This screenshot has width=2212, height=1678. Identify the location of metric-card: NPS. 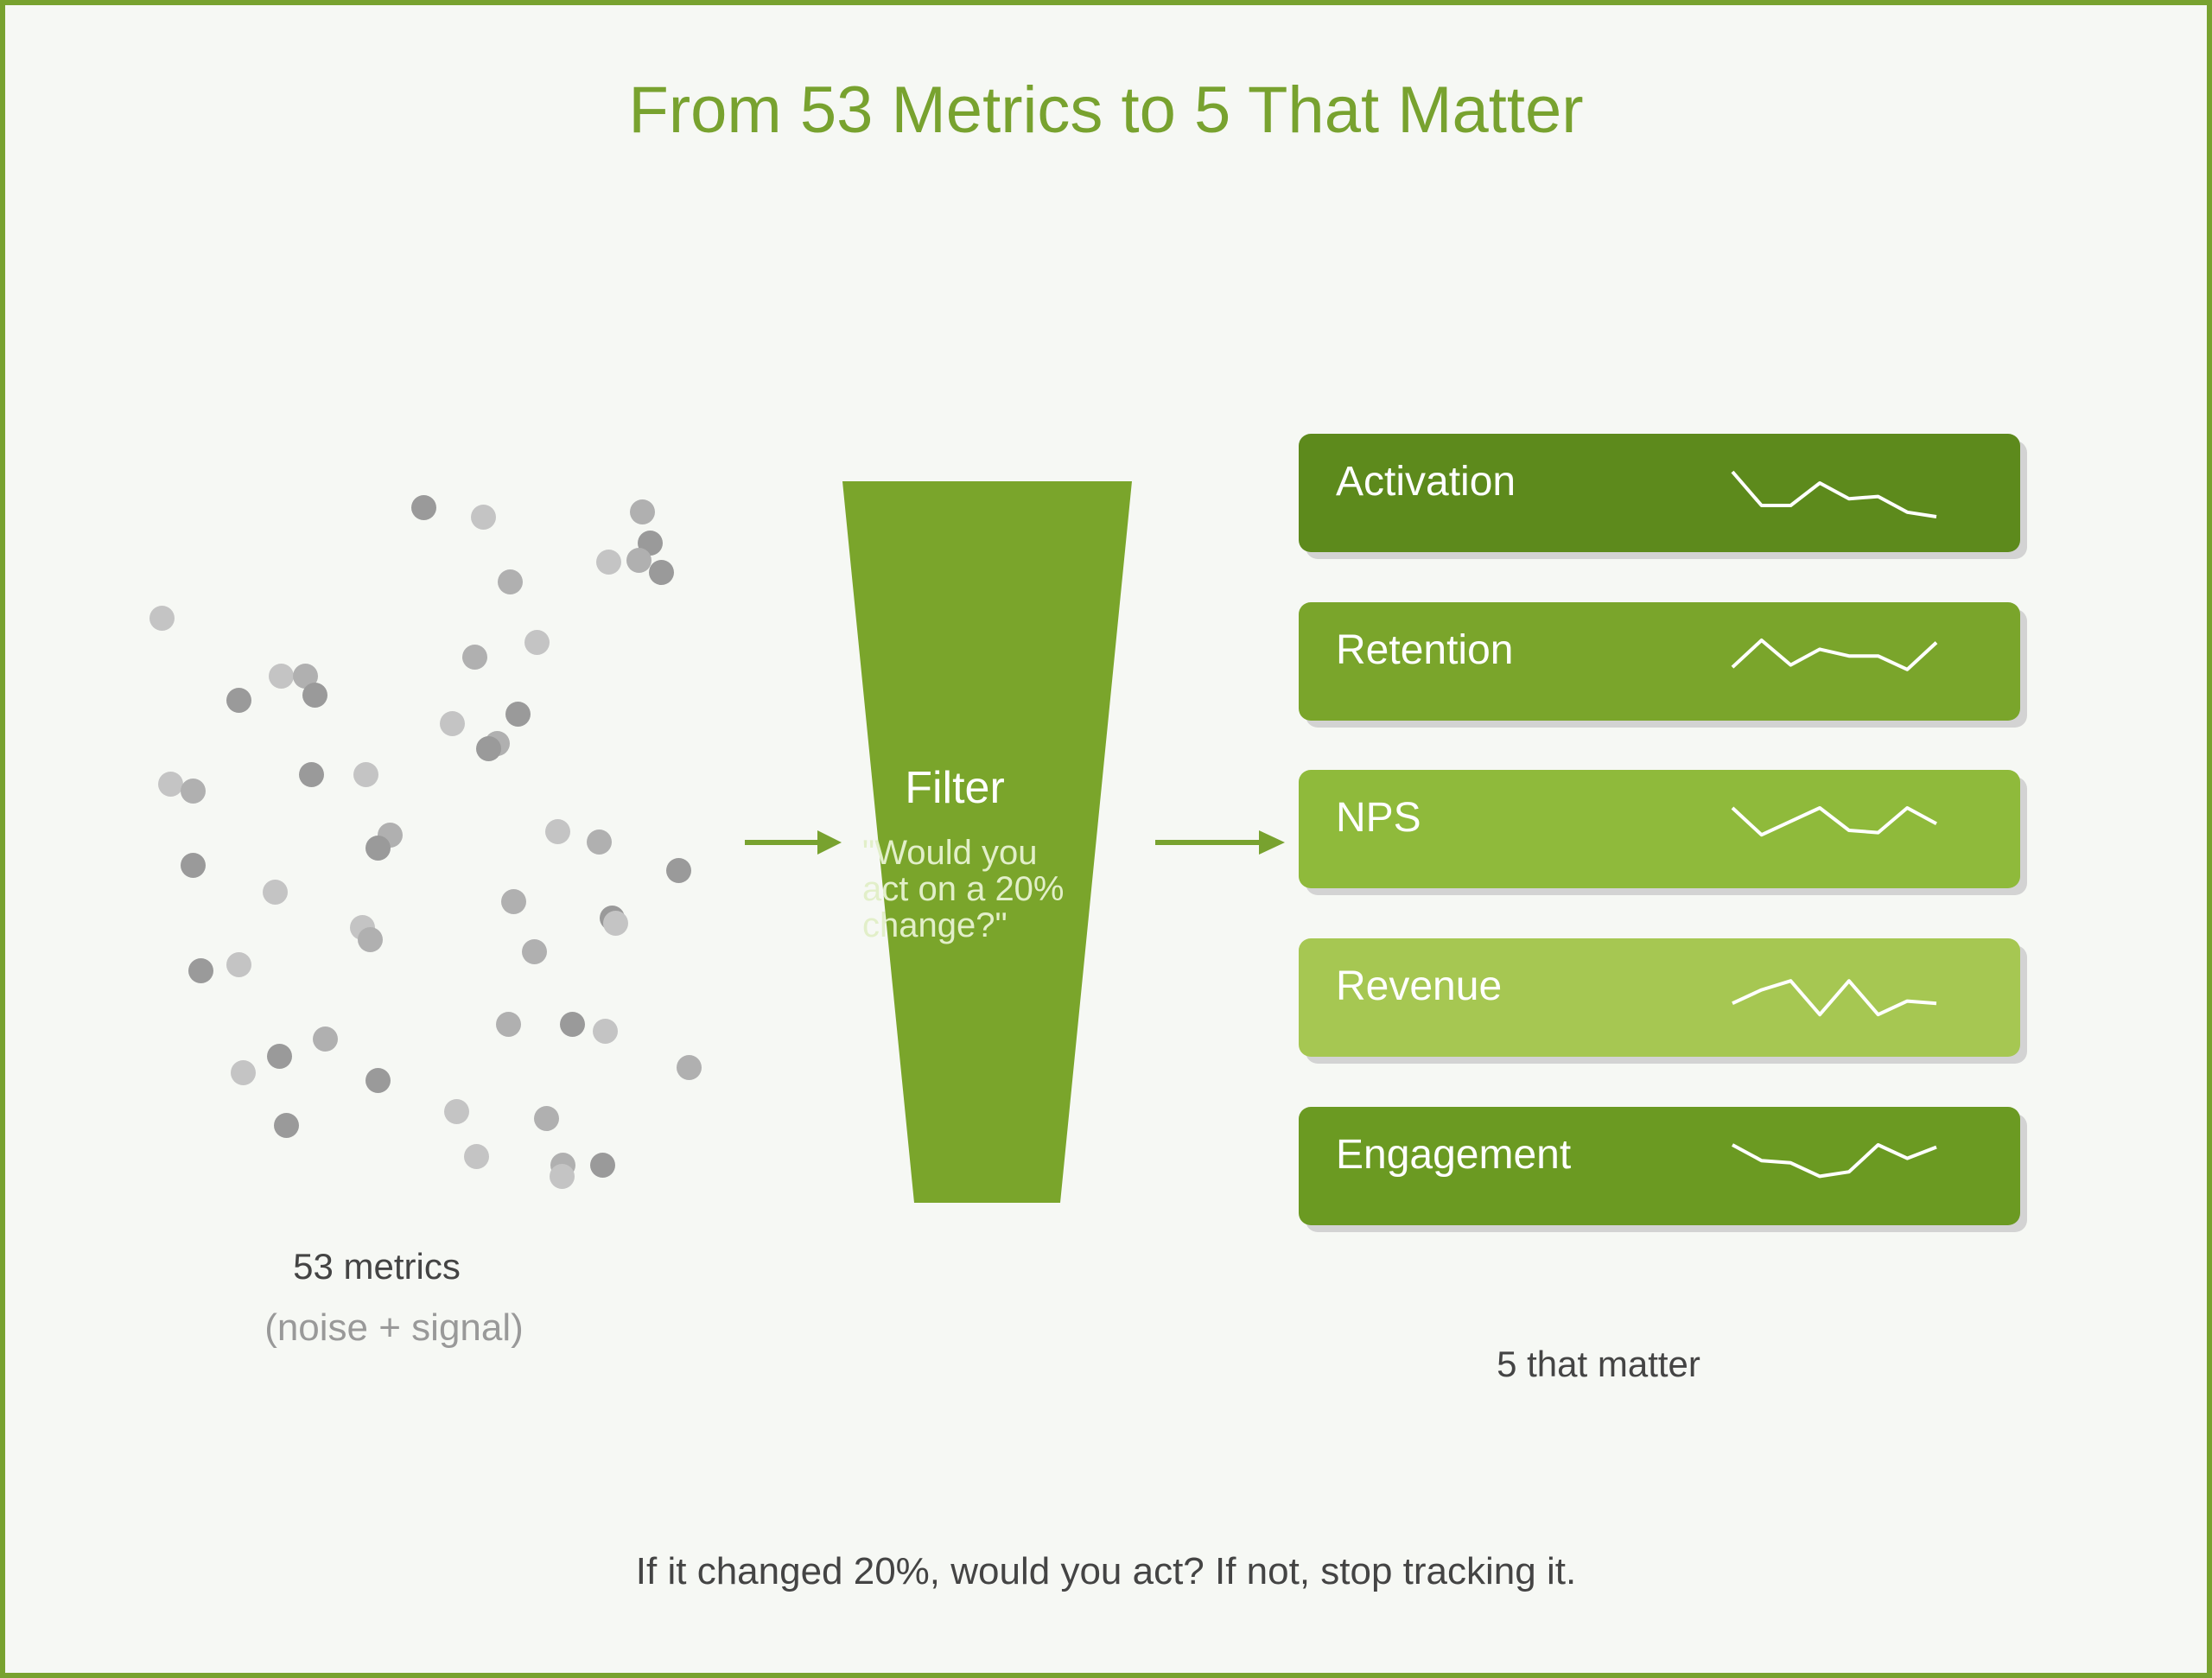
(1659, 829).